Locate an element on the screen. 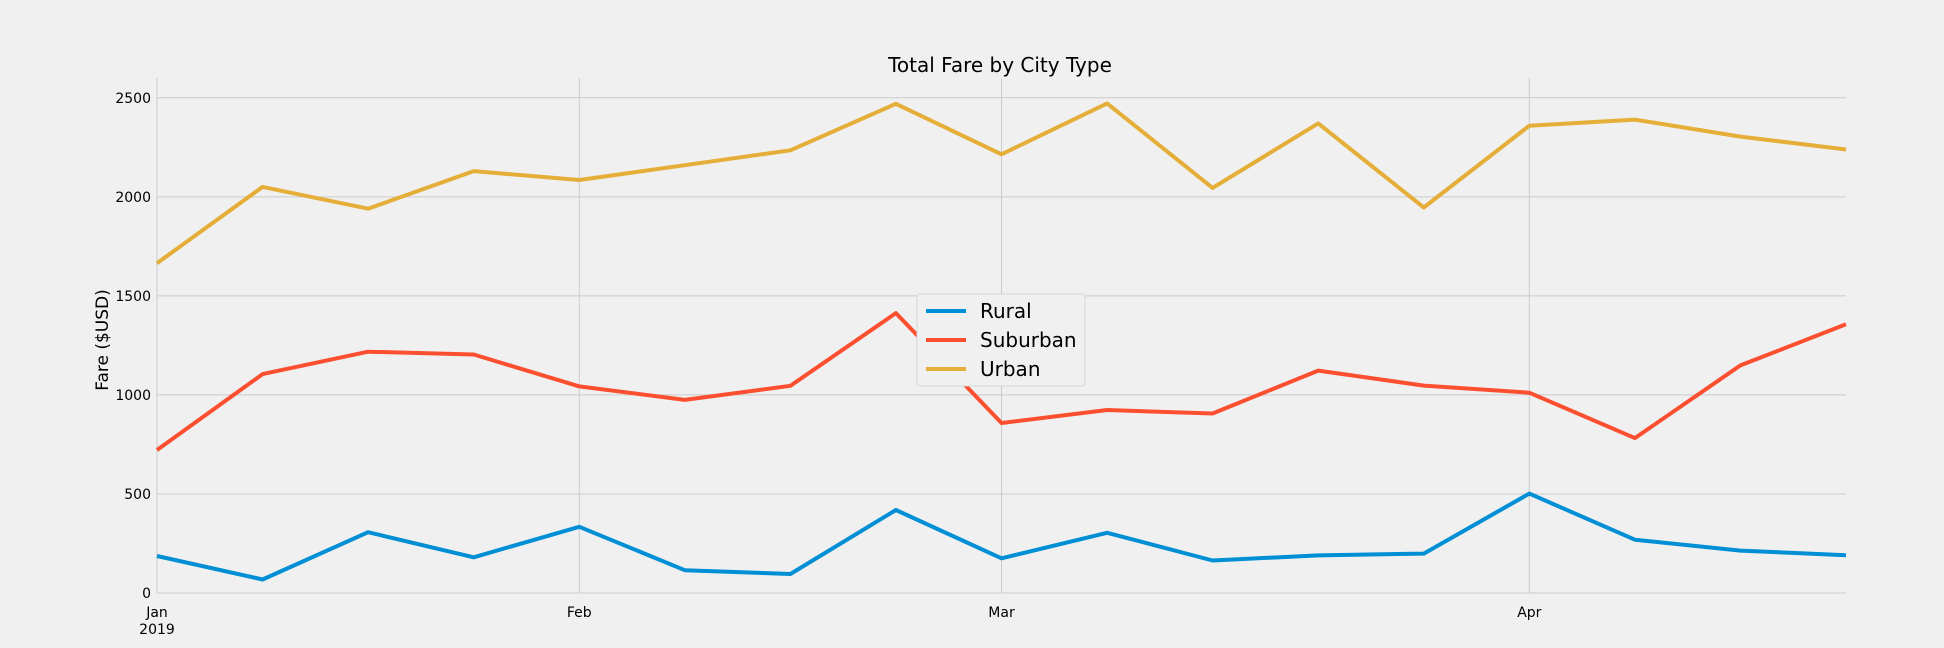 This screenshot has height=648, width=1944. y-axis-label: Fare ($USD) is located at coordinates (103, 340).